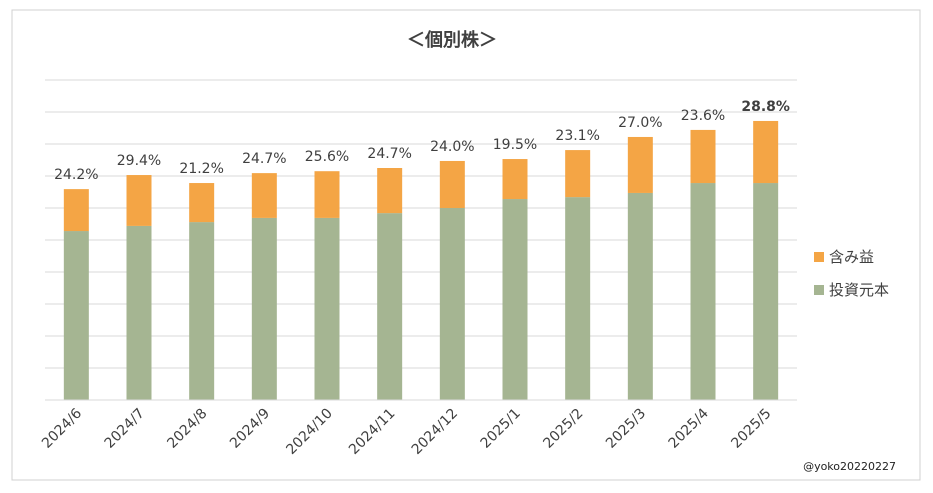  I want to click on total-label: 27.0%, so click(640, 123).